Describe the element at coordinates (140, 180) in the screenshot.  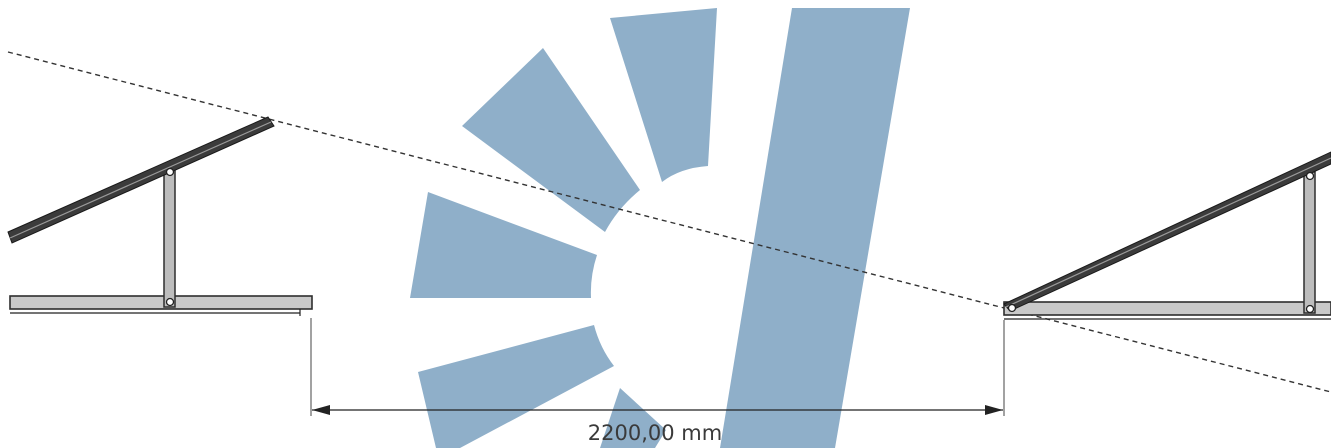
I see `left-mount-panel-rail-highlight` at that location.